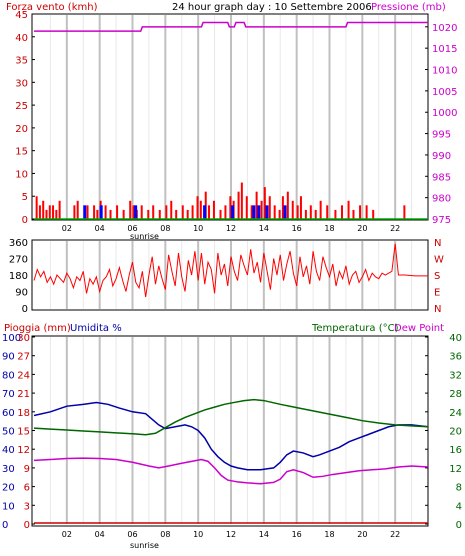 This screenshot has width=465, height=556. I want to click on temp-x-tick-label: 10, so click(198, 534).